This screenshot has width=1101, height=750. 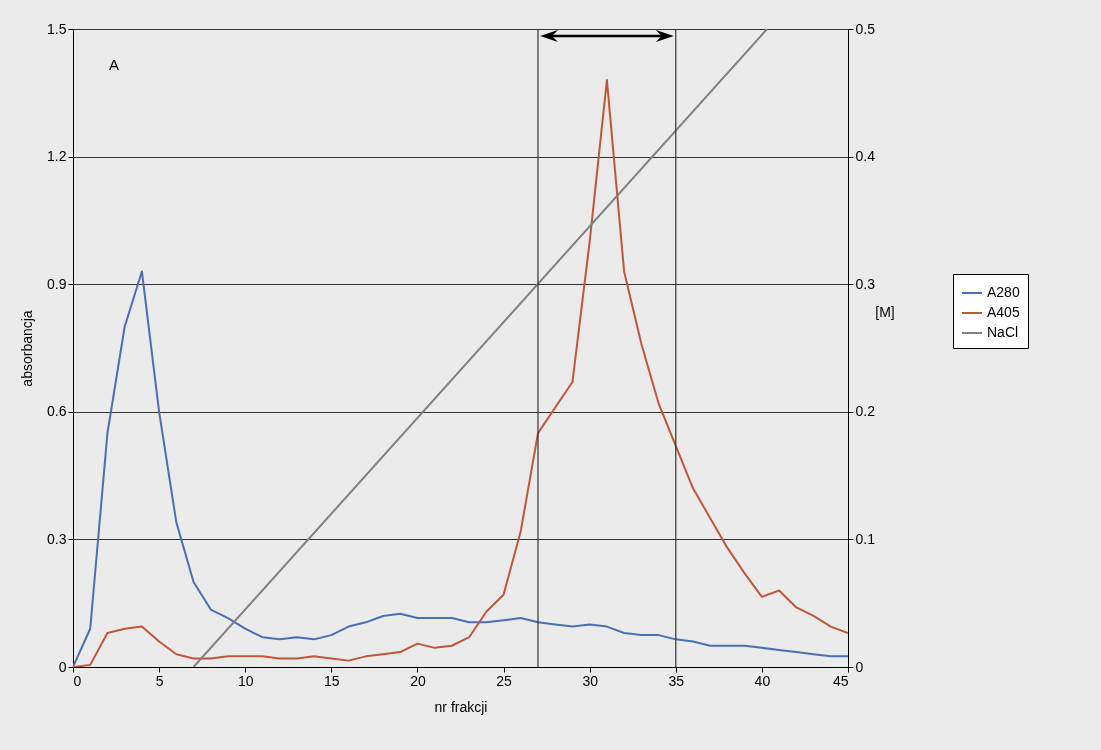 What do you see at coordinates (865, 28) in the screenshot?
I see `y2-tick-label: 0.5` at bounding box center [865, 28].